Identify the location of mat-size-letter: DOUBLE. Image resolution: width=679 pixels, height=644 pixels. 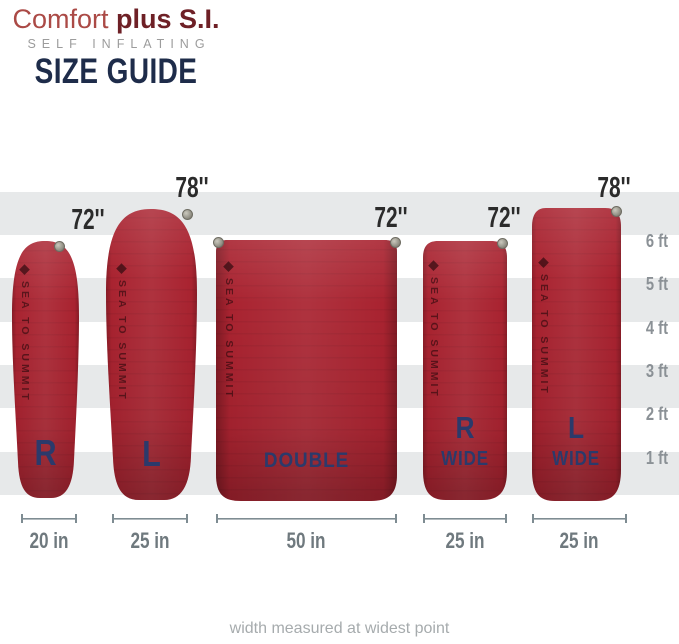
(306, 460).